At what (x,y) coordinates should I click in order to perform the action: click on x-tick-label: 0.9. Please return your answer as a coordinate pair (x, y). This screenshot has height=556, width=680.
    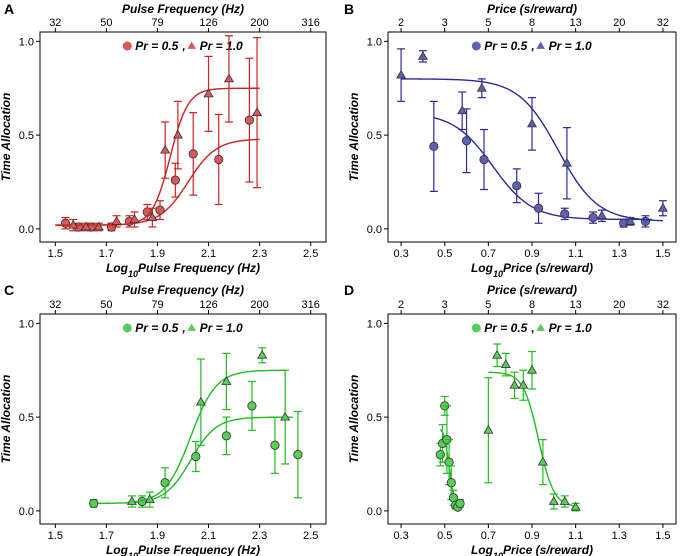
    Looking at the image, I should click on (531, 536).